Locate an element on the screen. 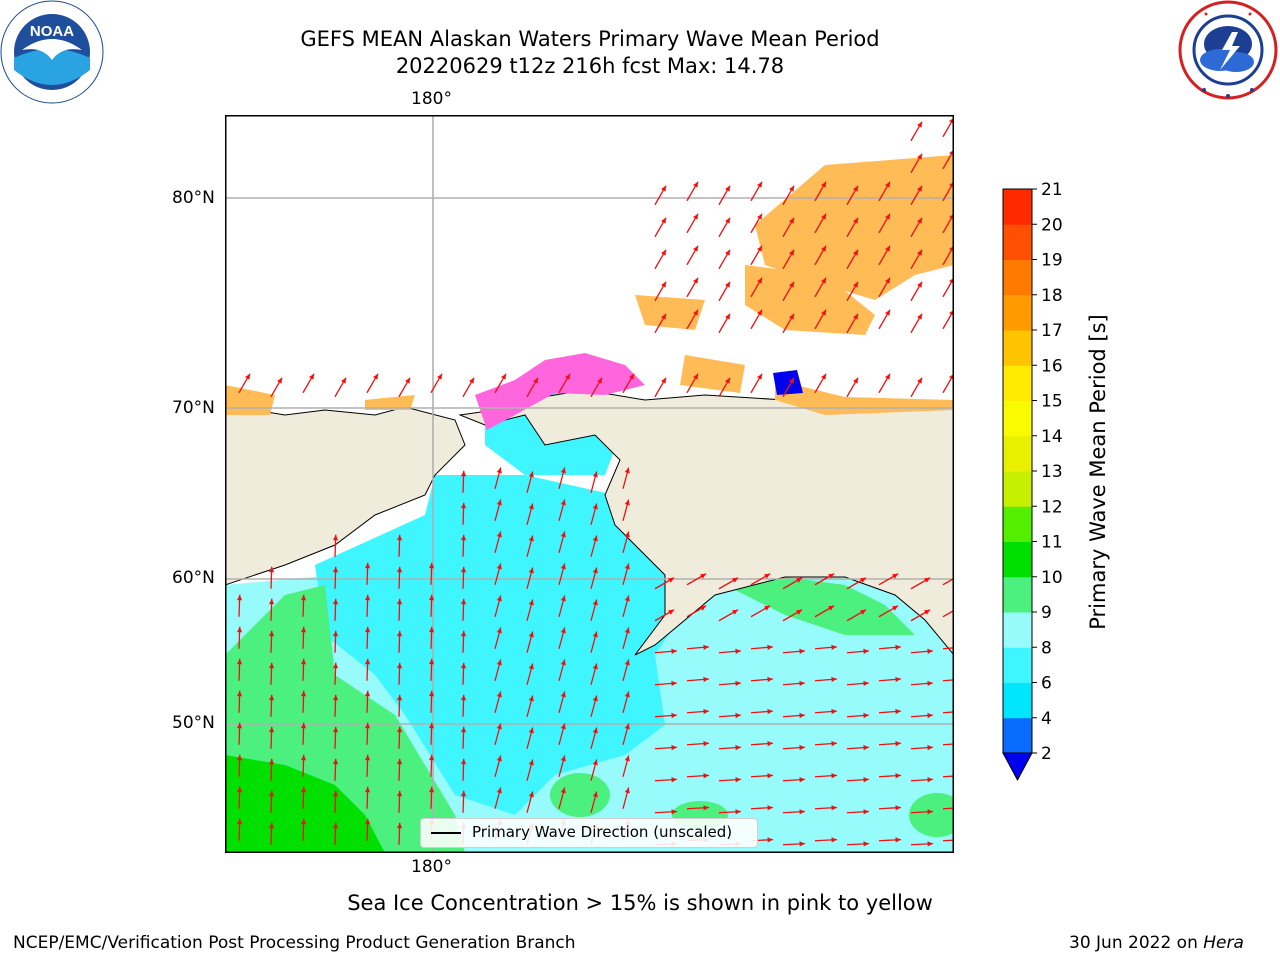 The image size is (1280, 960). footer-date: 30 Jun 2022 on Hera is located at coordinates (1156, 943).